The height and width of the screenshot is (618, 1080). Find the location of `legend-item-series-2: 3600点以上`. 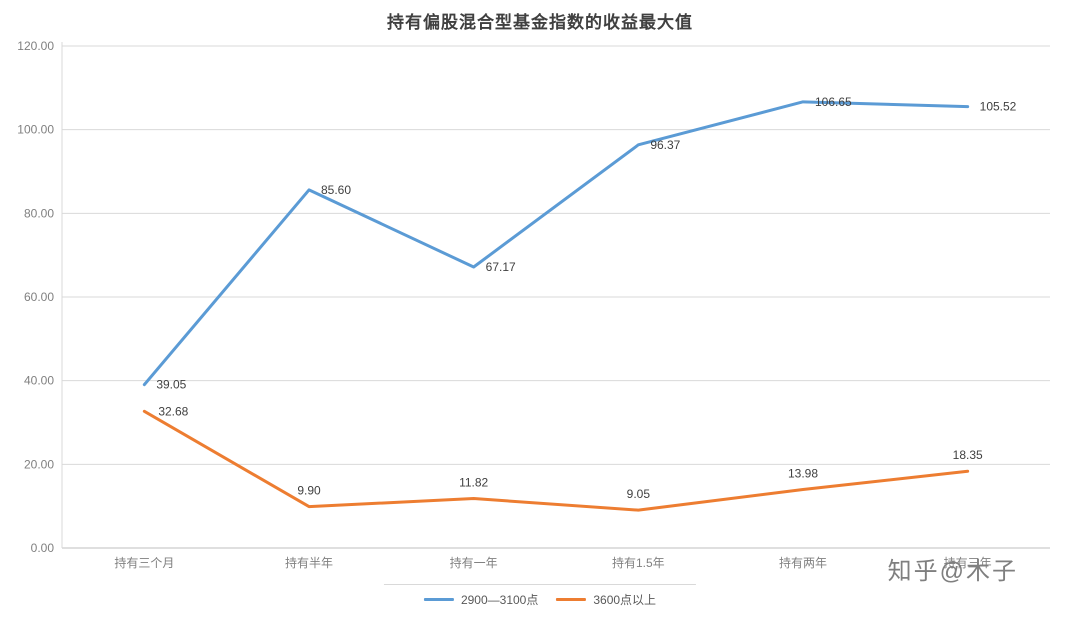

legend-item-series-2: 3600点以上 is located at coordinates (606, 599).